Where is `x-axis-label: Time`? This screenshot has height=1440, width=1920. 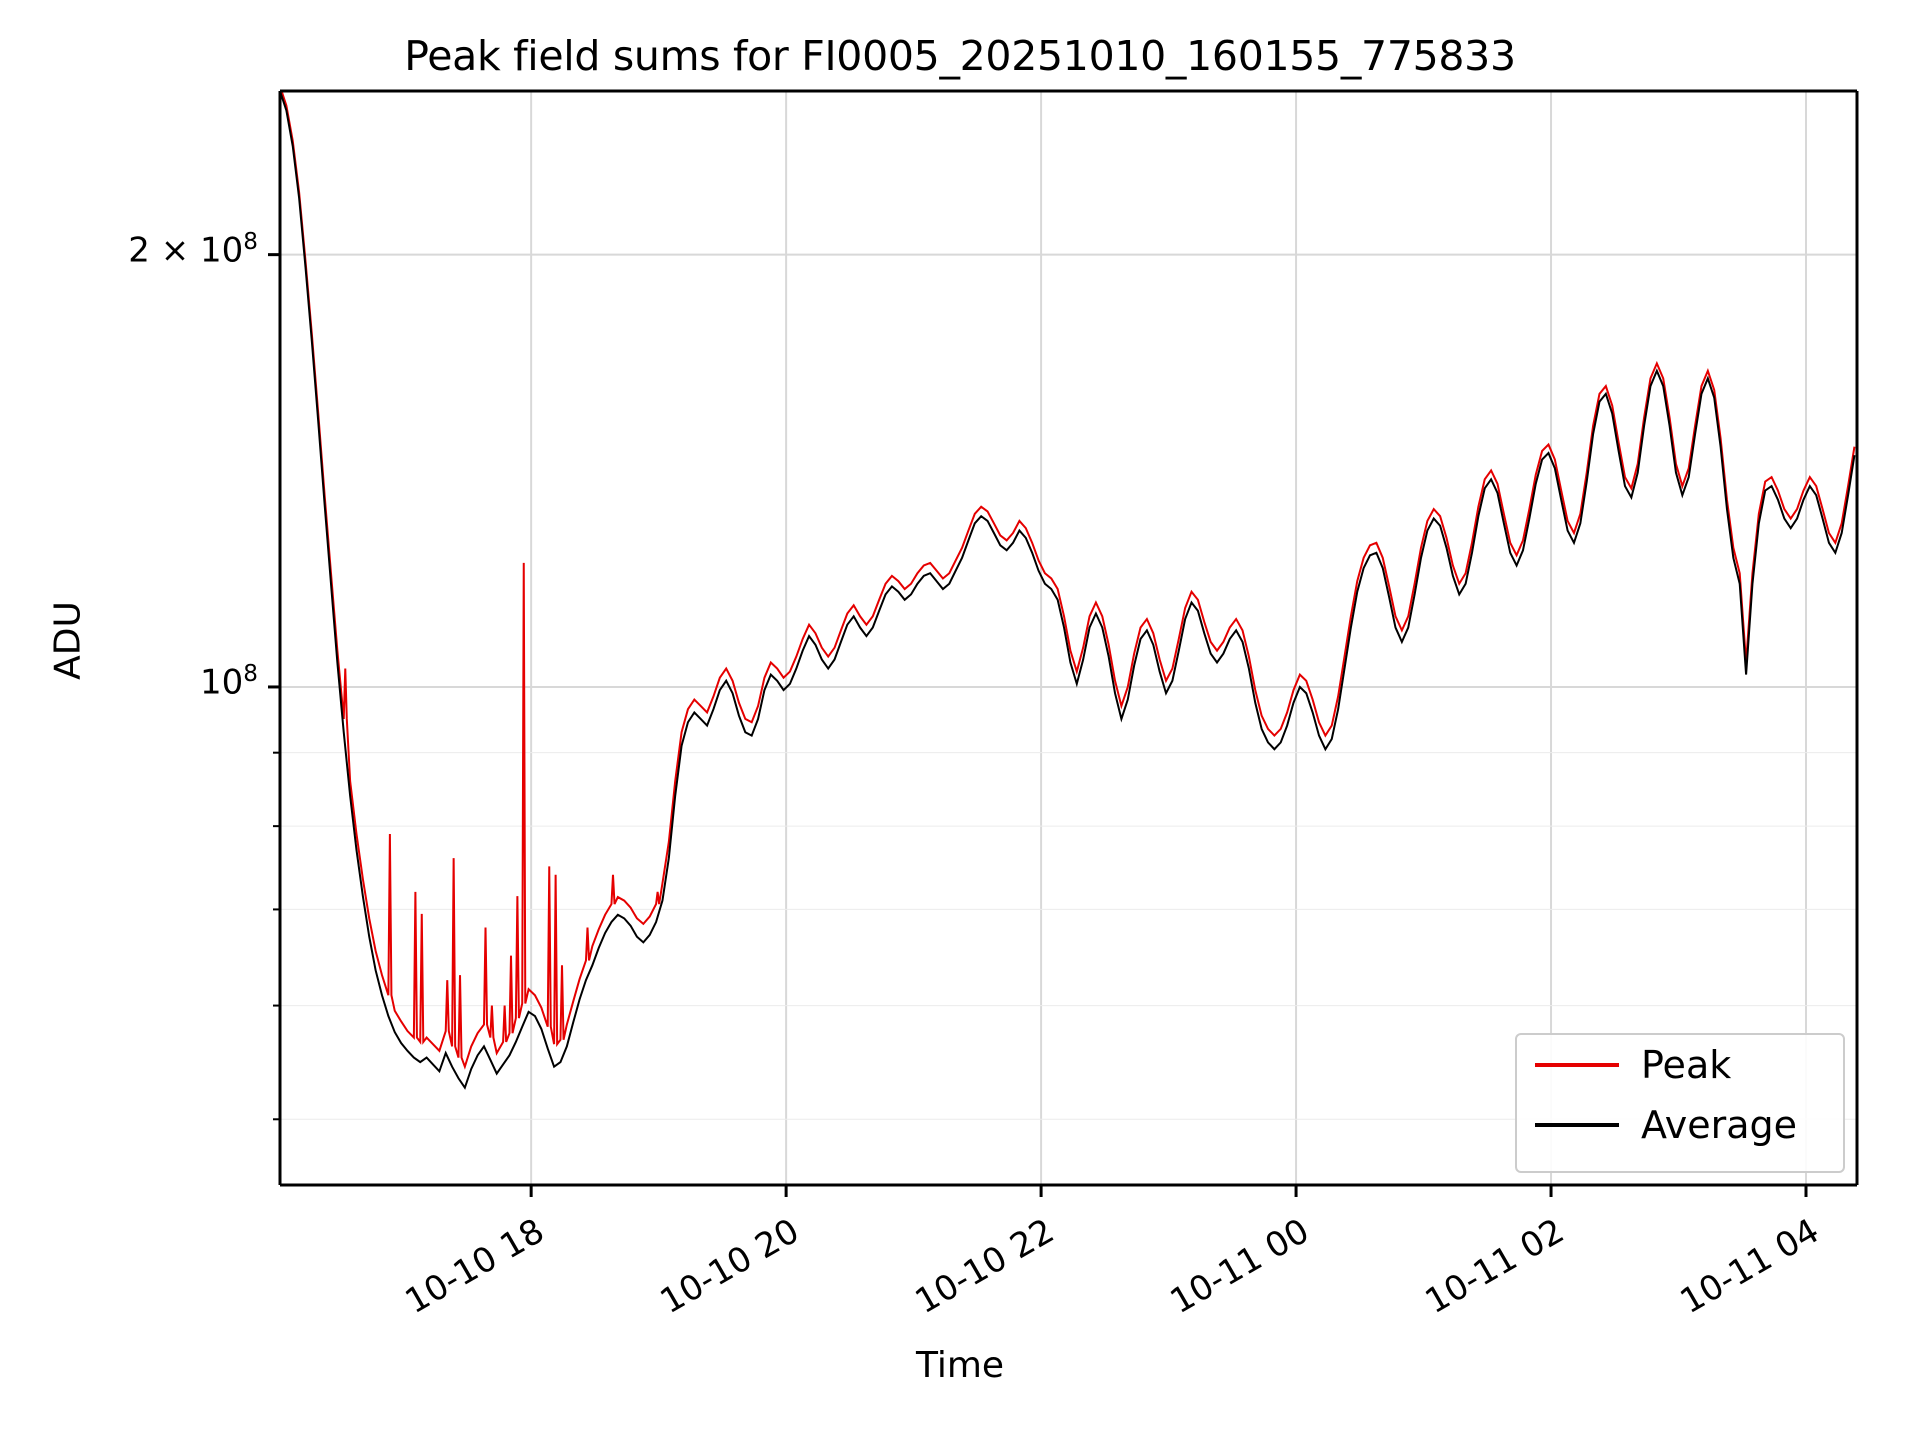
x-axis-label: Time is located at coordinates (960, 1365).